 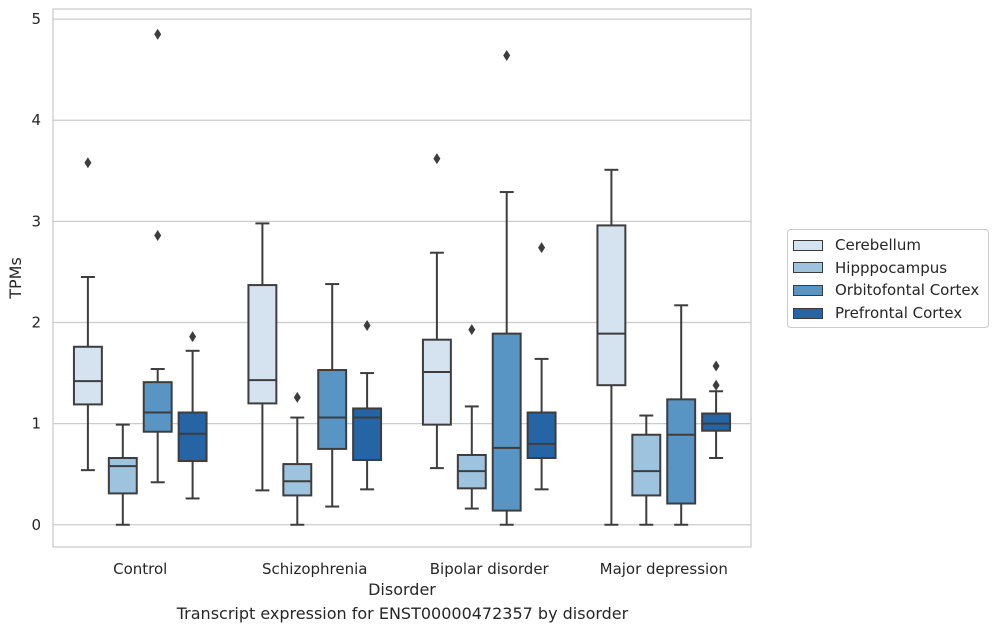 What do you see at coordinates (36, 272) in the screenshot?
I see `y-tick-labels: 0 1 2 3 4 5` at bounding box center [36, 272].